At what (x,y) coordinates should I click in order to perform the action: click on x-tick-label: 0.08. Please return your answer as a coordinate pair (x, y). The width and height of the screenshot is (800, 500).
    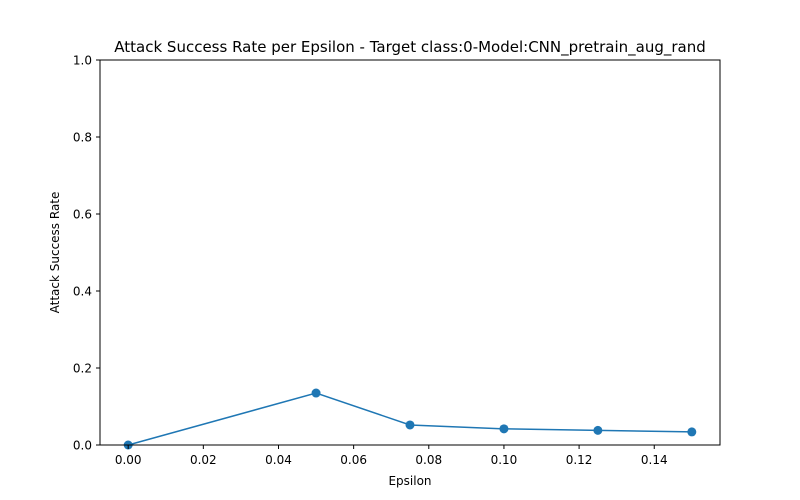
    Looking at the image, I should click on (428, 460).